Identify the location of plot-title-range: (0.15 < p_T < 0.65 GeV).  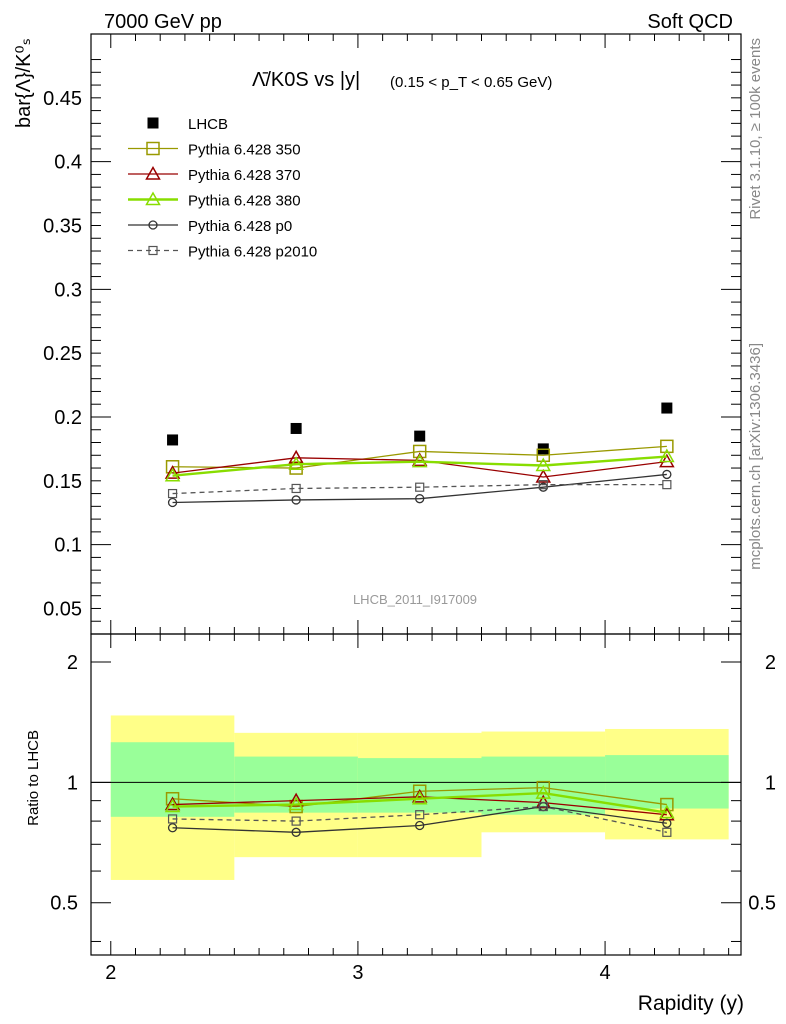
(471, 82).